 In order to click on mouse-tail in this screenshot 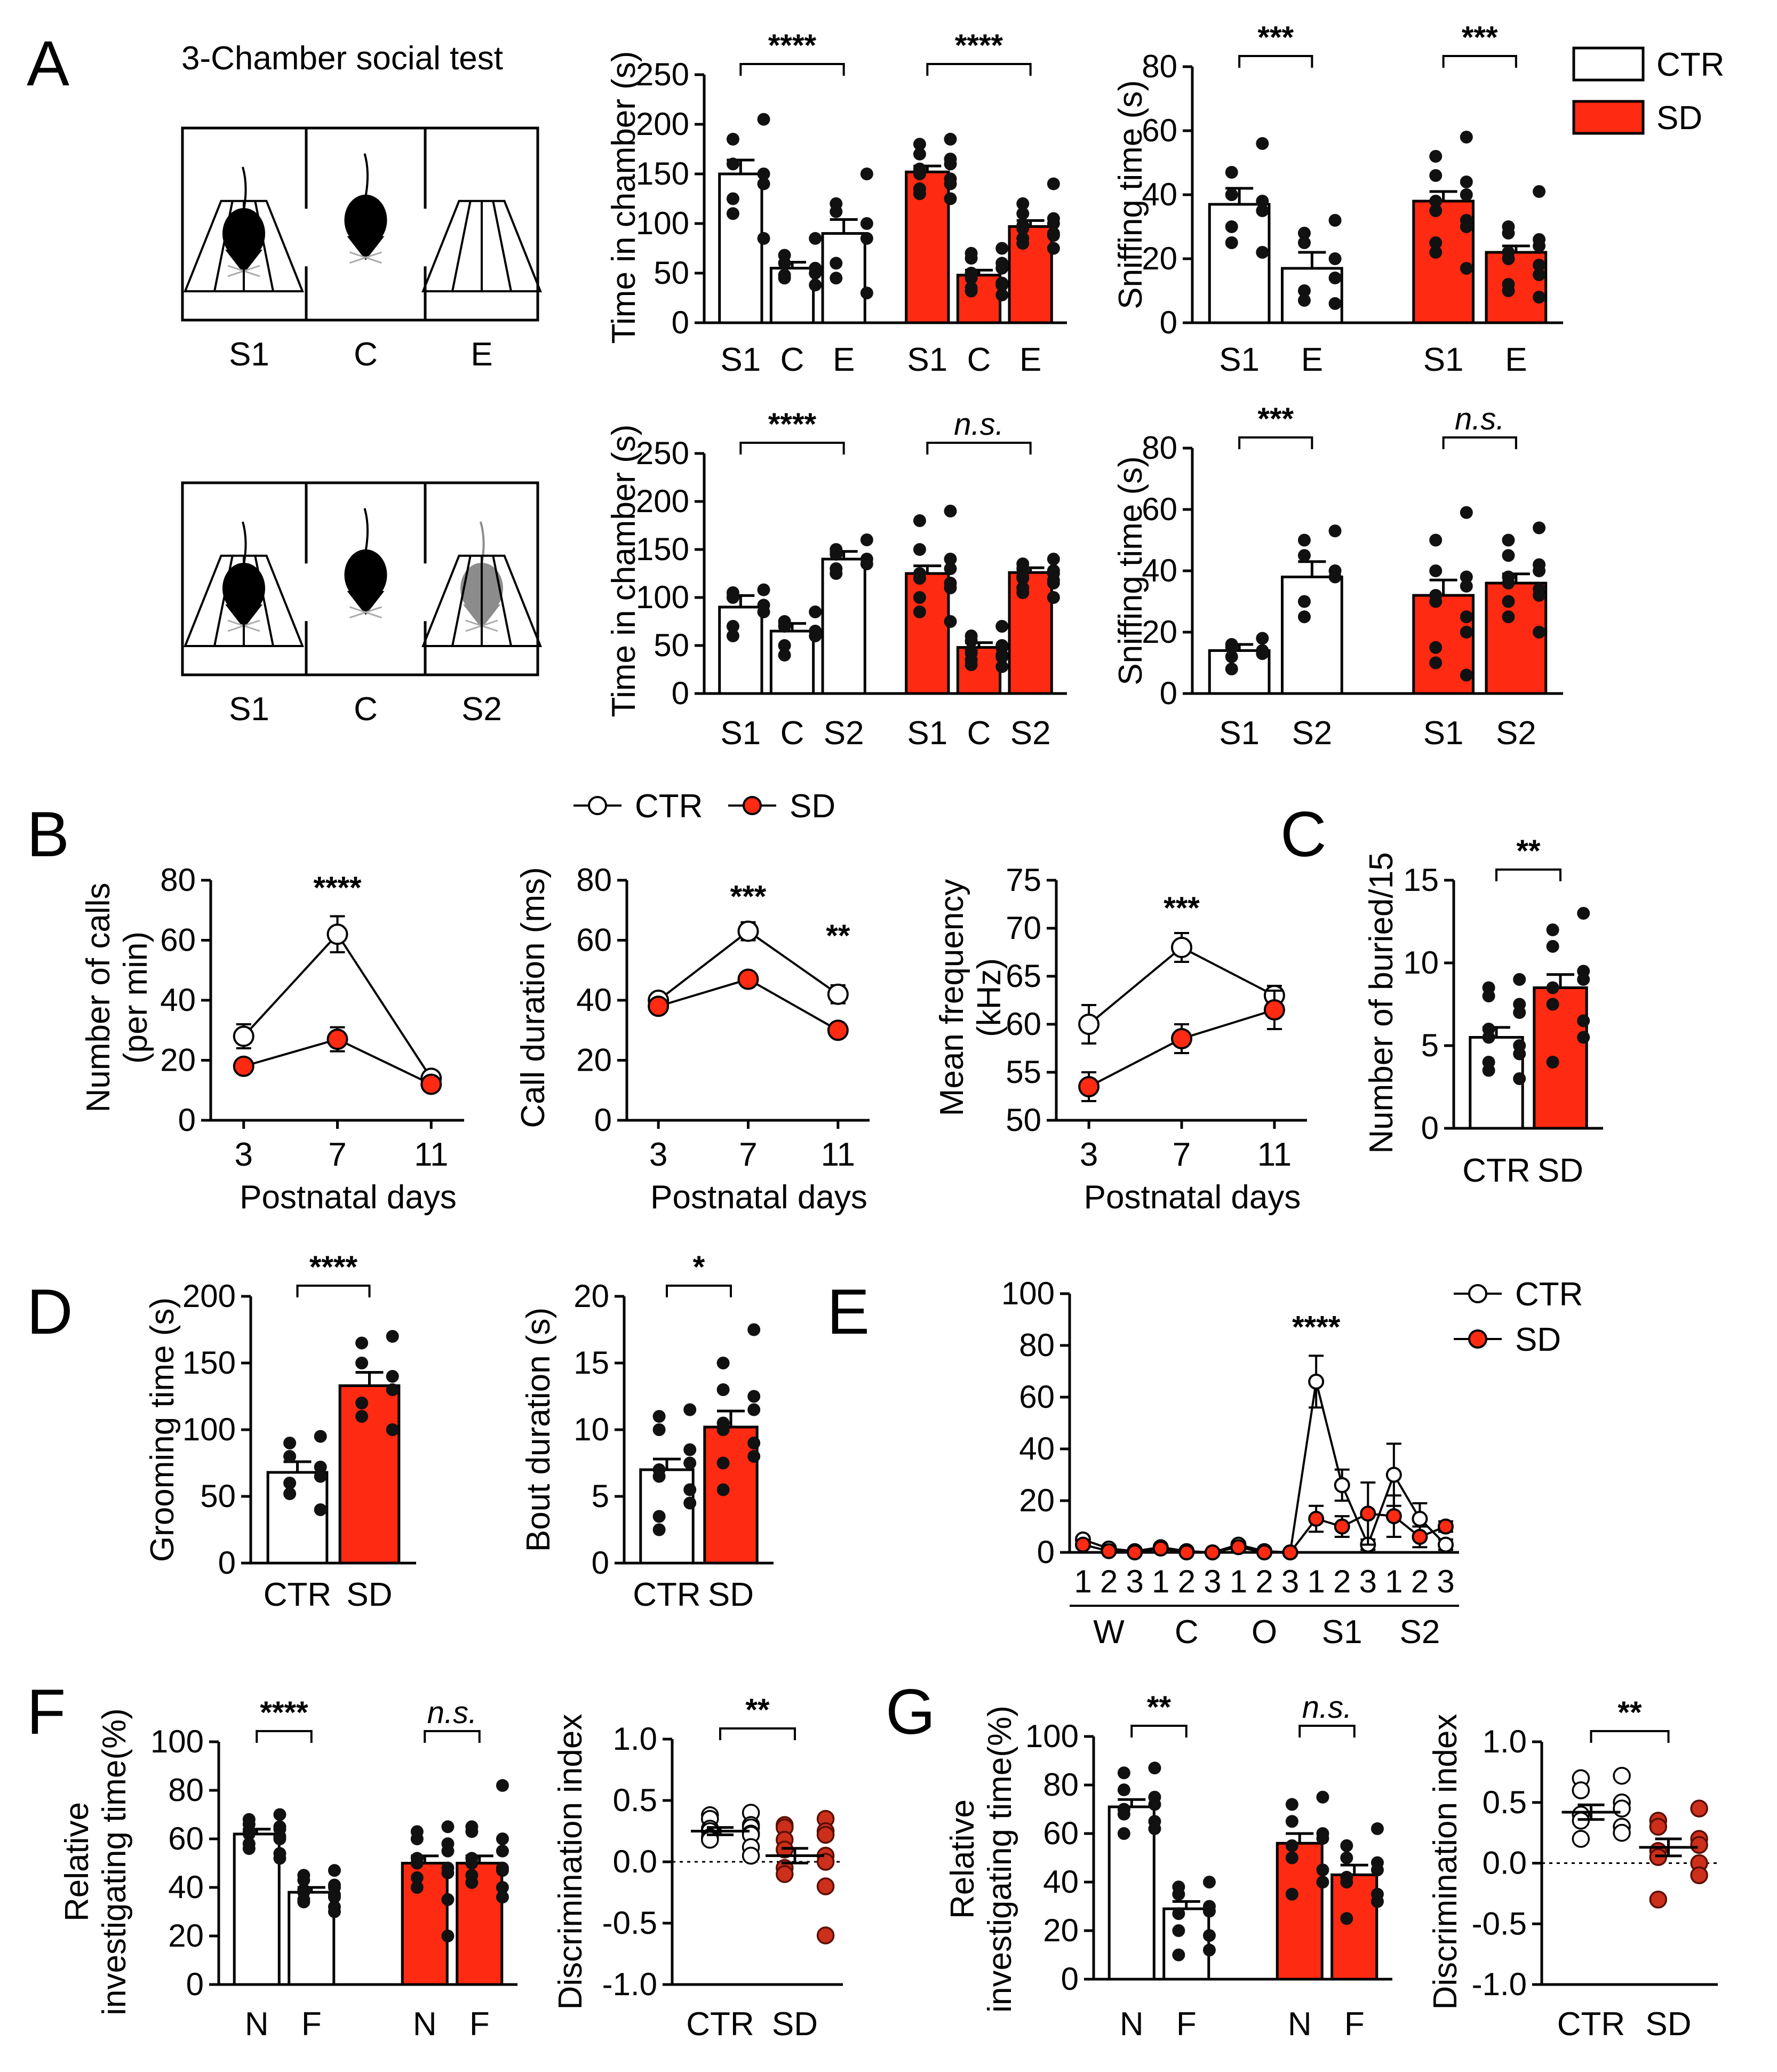, I will do `click(366, 175)`.